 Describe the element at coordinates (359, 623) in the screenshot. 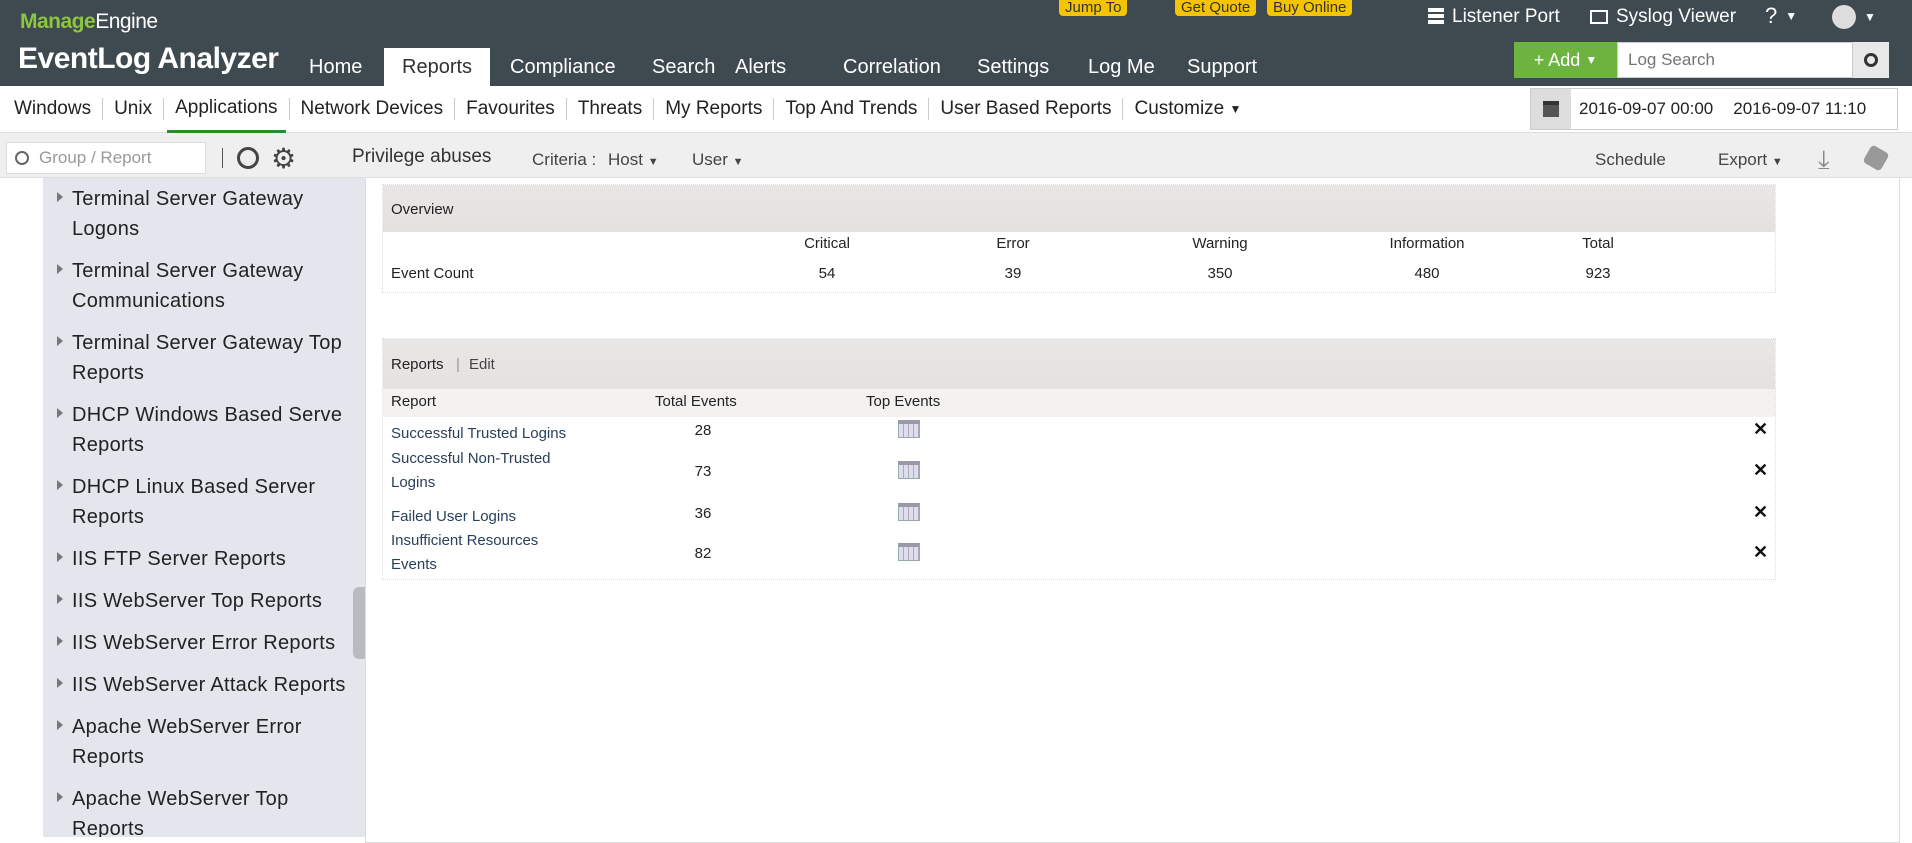

I see `sidebar-collapse-handle` at that location.